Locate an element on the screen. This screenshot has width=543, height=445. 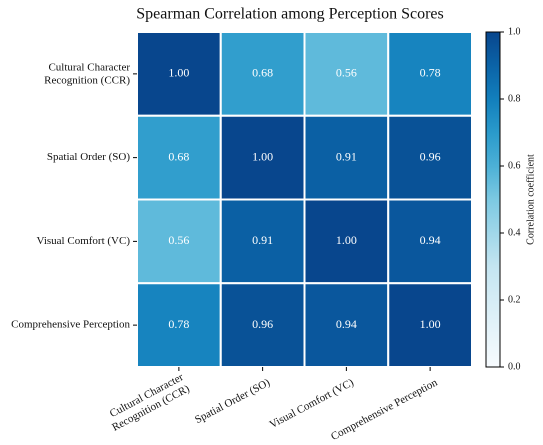
x-tick-label: Visual Comfort (VC) is located at coordinates (312, 403).